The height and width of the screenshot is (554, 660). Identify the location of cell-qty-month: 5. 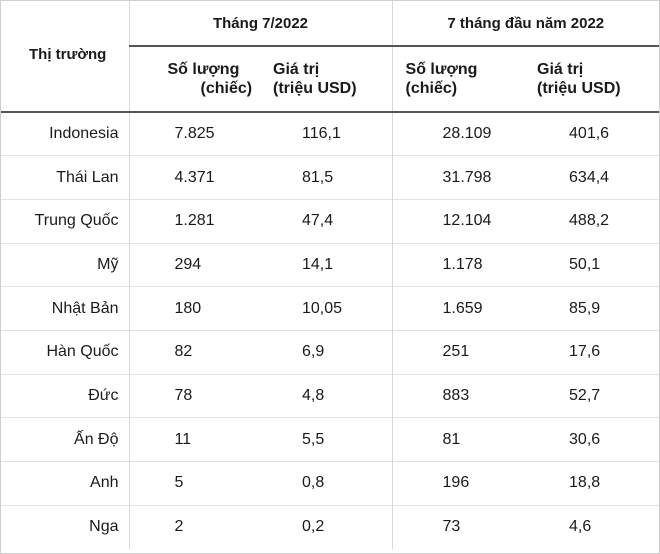
(194, 483).